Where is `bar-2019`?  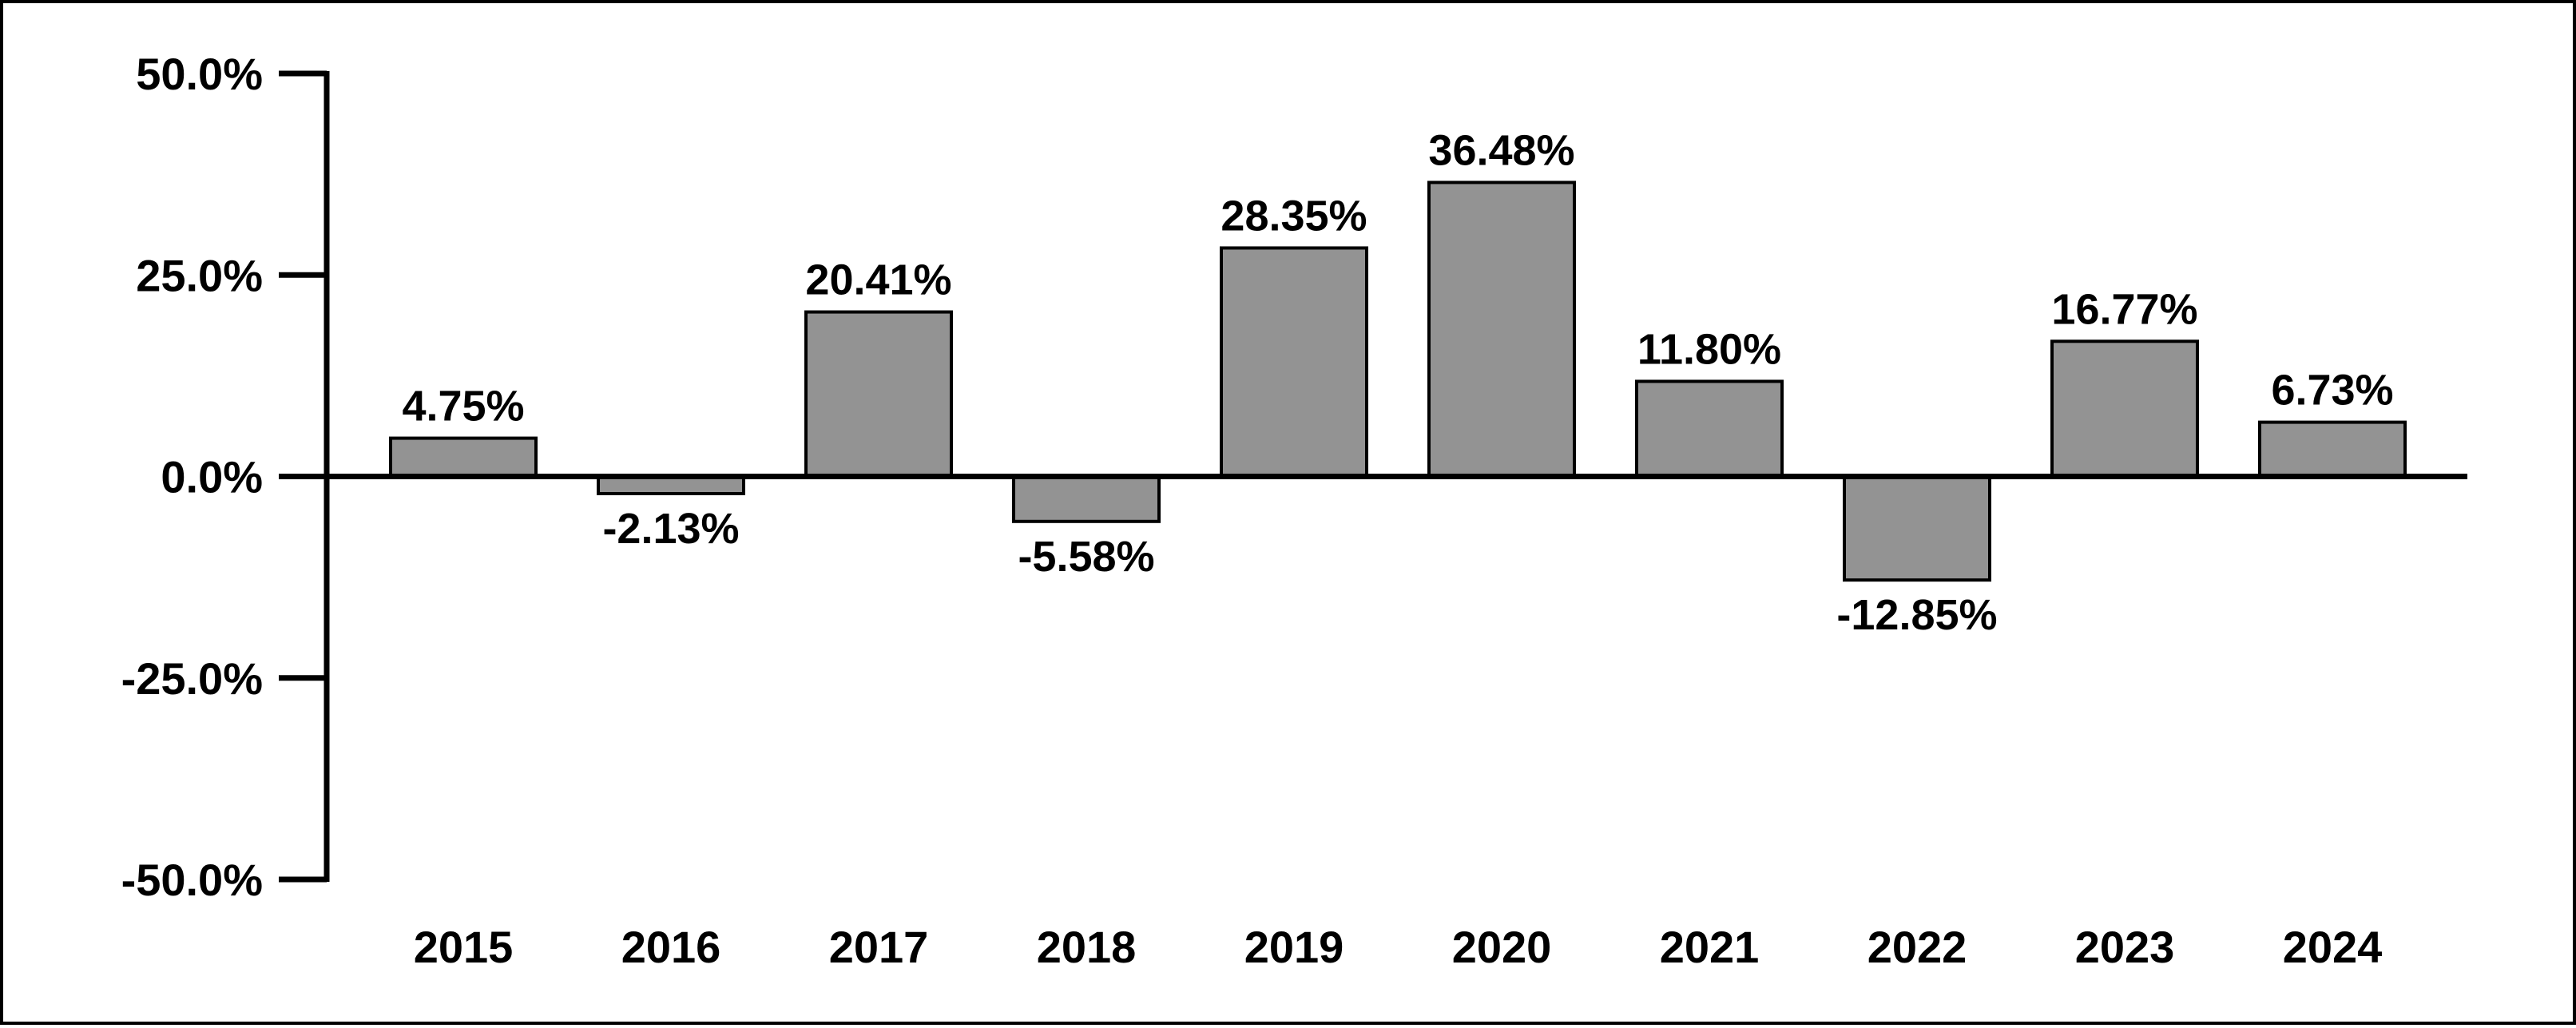
bar-2019 is located at coordinates (1294, 362).